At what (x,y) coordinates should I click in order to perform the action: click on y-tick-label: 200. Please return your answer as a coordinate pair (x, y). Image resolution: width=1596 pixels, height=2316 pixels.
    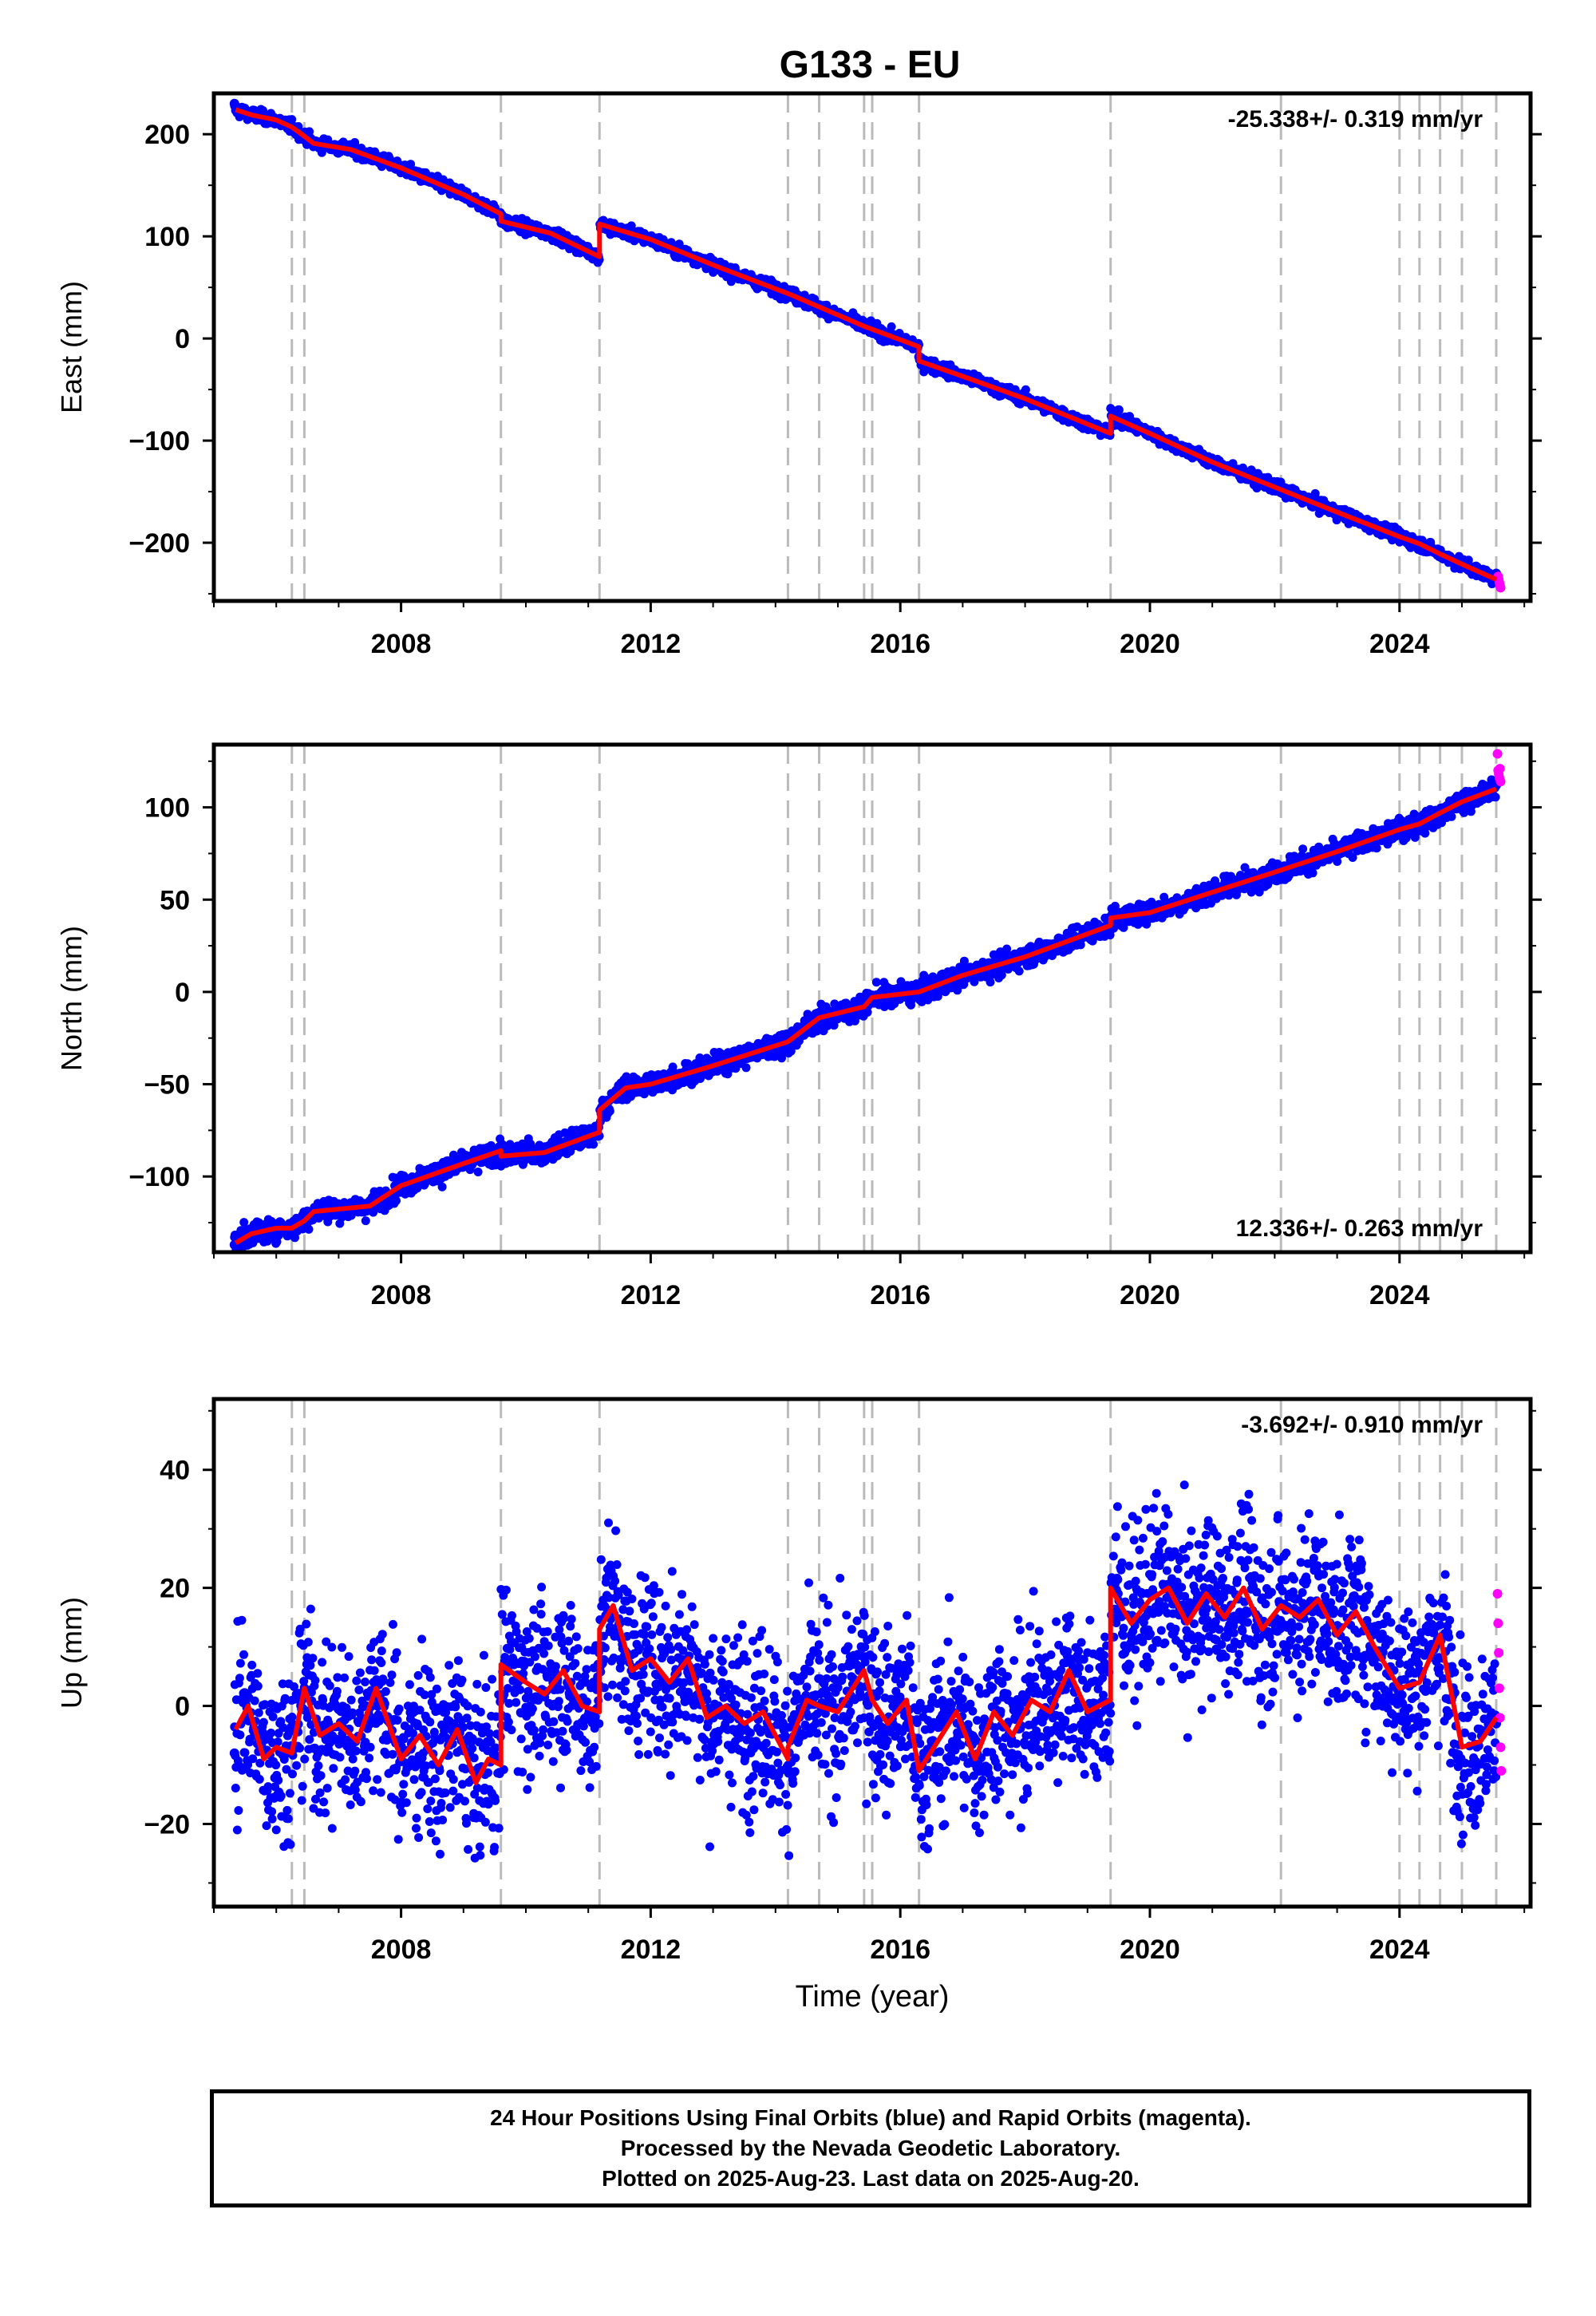
    Looking at the image, I should click on (167, 135).